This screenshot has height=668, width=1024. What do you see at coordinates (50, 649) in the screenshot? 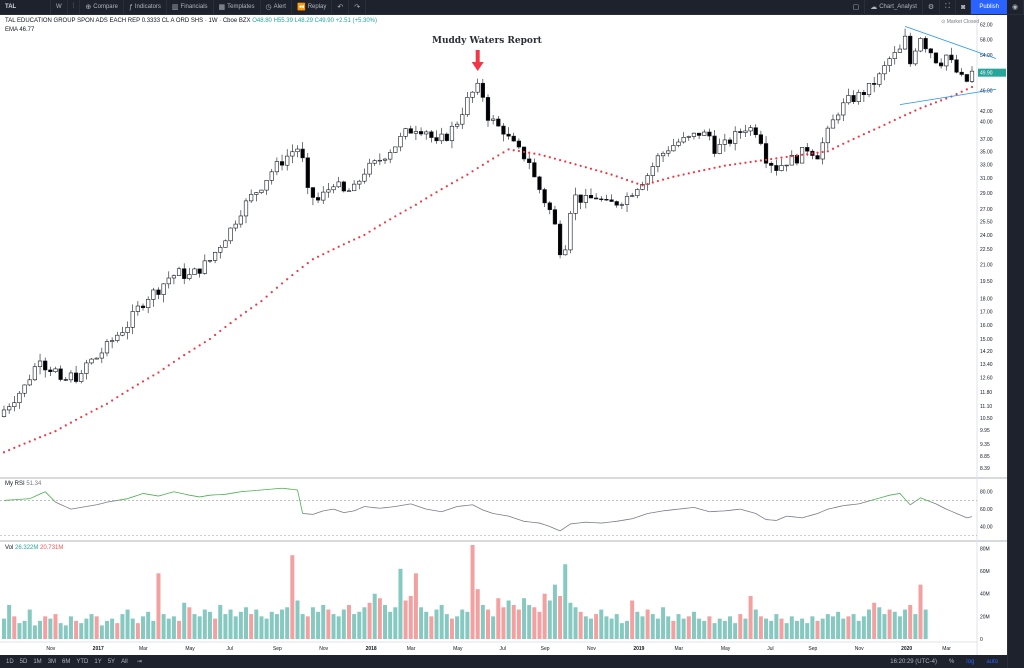
I see `time-tick-label: Nov` at bounding box center [50, 649].